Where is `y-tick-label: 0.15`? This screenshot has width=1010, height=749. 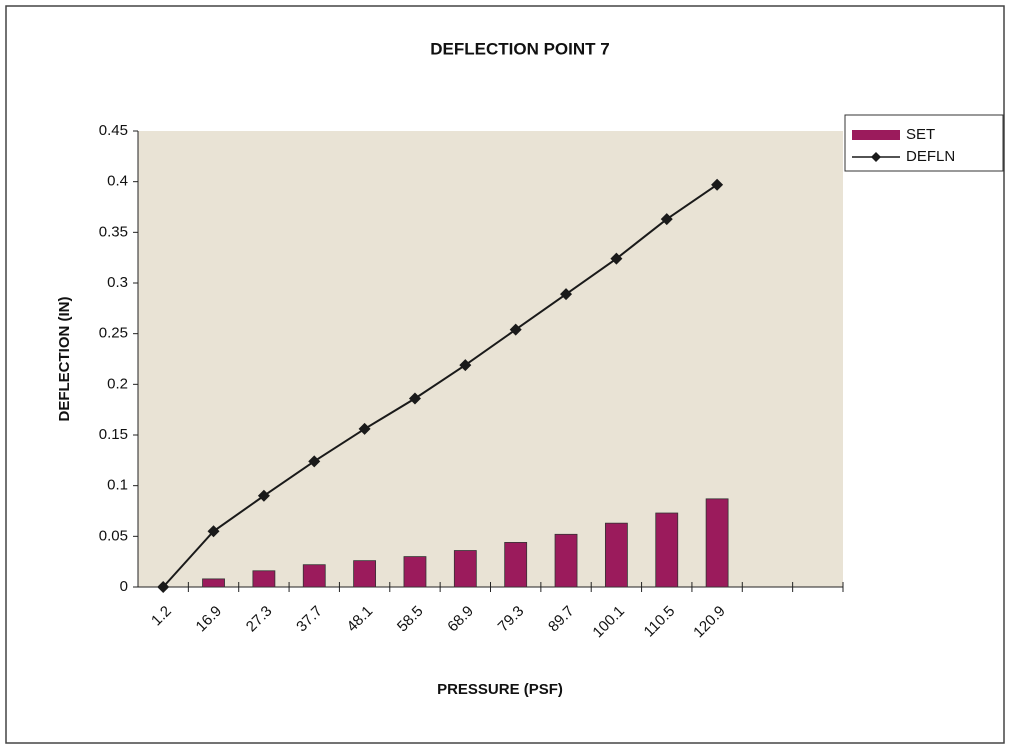
y-tick-label: 0.15 is located at coordinates (113, 434).